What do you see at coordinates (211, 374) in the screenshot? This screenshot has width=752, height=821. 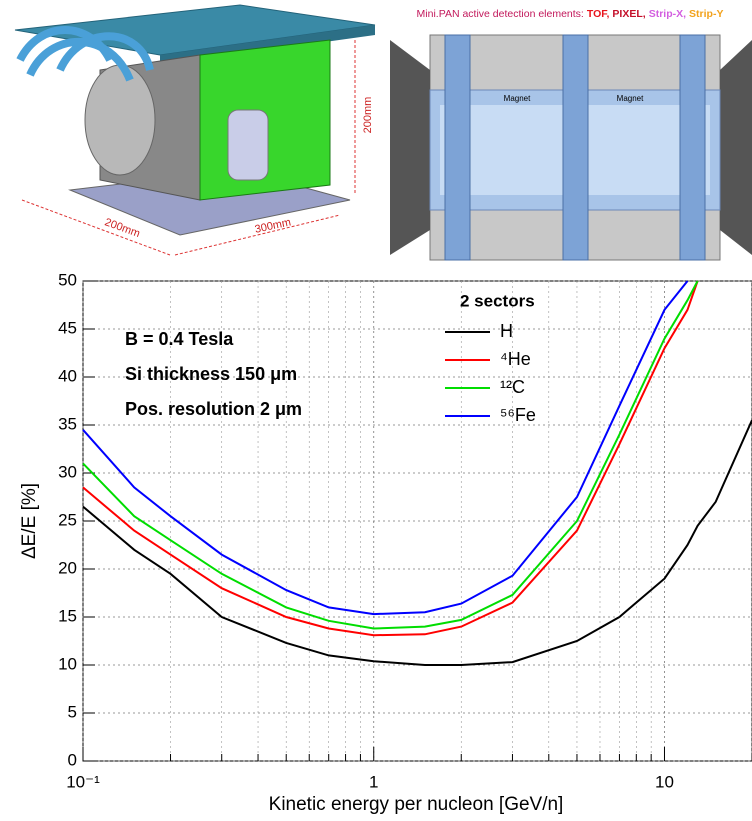 I see `annotation: Si thickness 150 μm` at bounding box center [211, 374].